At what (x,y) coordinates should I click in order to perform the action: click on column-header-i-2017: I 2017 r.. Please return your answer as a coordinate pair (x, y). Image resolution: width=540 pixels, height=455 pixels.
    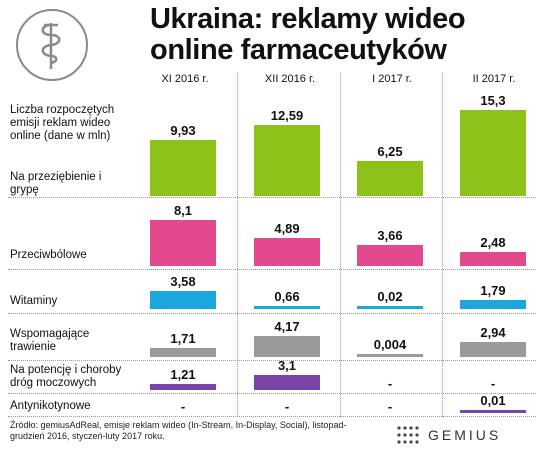
    Looking at the image, I should click on (392, 79).